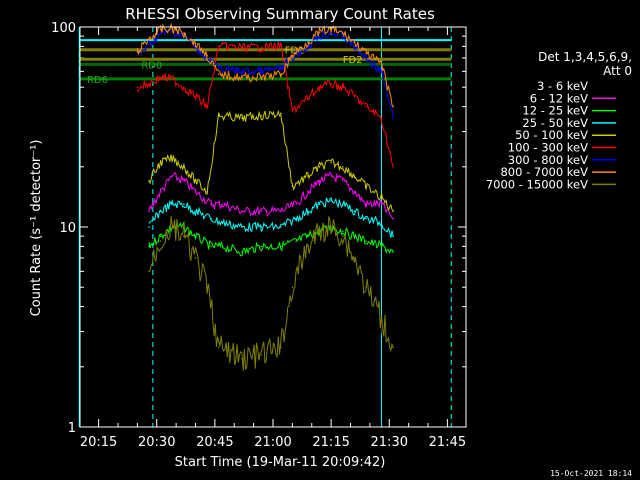 The image size is (640, 480). What do you see at coordinates (330, 442) in the screenshot?
I see `x-tick-label-4: 21:15` at bounding box center [330, 442].